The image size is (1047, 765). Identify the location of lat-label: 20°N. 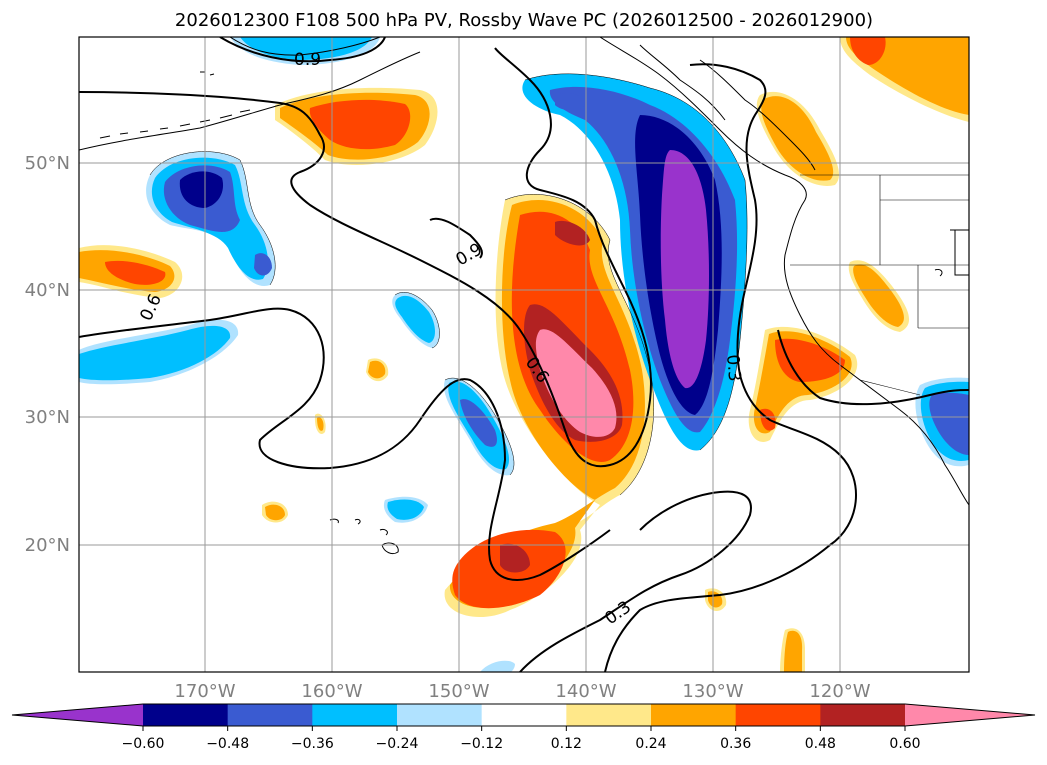
(47, 545).